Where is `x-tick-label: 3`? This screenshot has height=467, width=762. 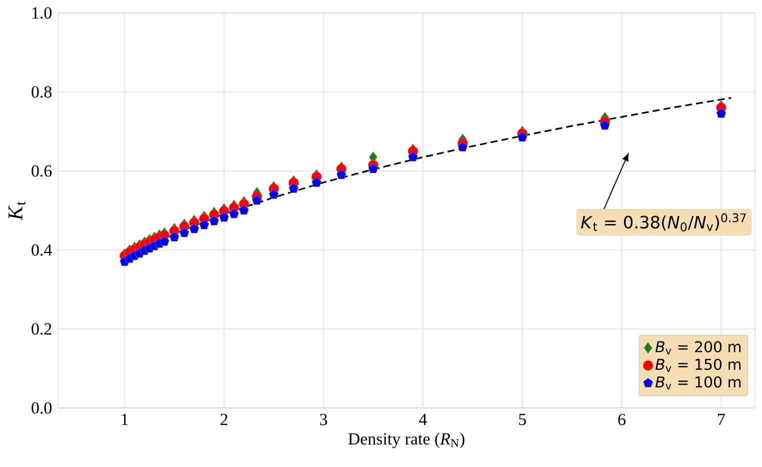 x-tick-label: 3 is located at coordinates (324, 420).